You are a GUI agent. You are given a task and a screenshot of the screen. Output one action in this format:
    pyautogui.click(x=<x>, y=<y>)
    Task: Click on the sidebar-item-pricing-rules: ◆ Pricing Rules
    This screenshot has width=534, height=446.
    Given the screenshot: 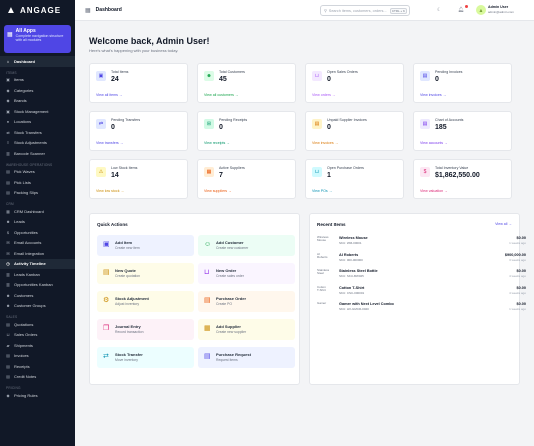 What is the action you would take?
    pyautogui.click(x=37, y=395)
    